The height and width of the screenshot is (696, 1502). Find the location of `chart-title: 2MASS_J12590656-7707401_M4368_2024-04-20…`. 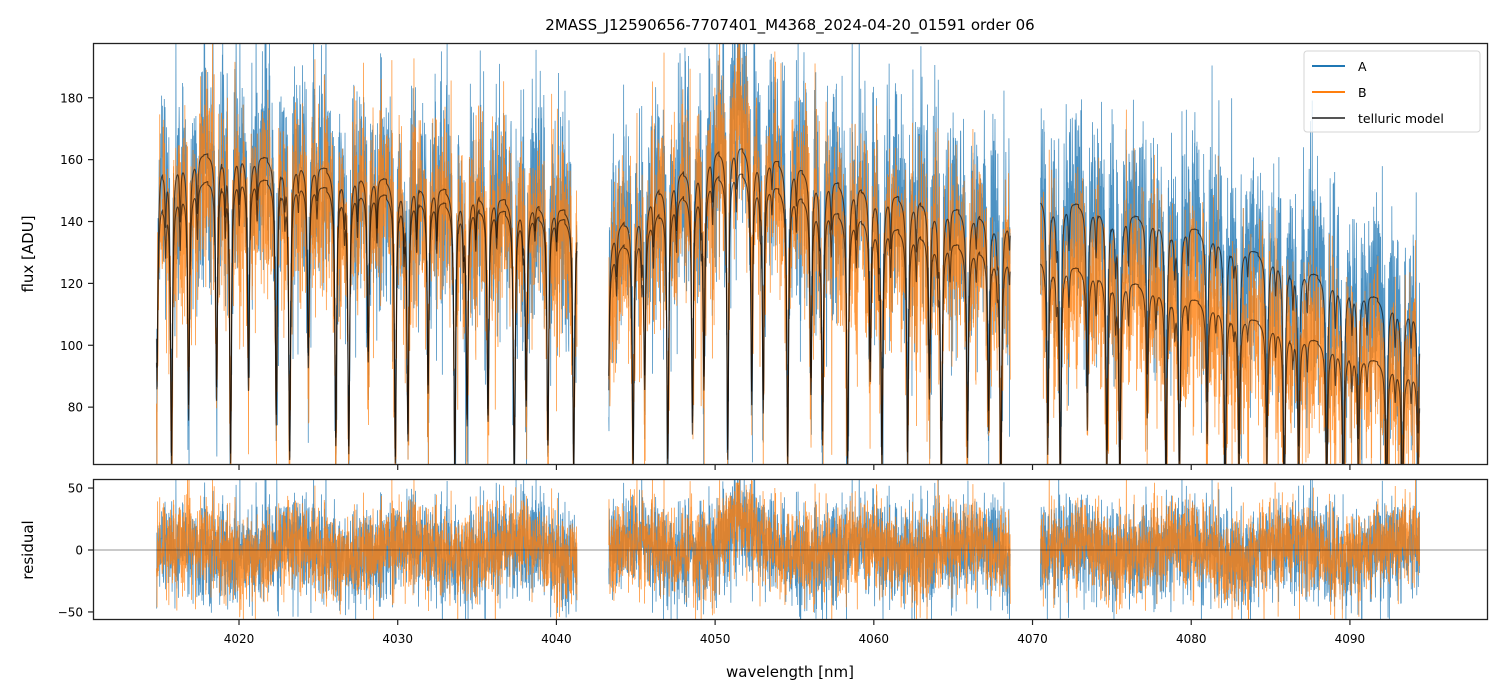

chart-title: 2MASS_J12590656-7707401_M4368_2024-04-20… is located at coordinates (789, 25).